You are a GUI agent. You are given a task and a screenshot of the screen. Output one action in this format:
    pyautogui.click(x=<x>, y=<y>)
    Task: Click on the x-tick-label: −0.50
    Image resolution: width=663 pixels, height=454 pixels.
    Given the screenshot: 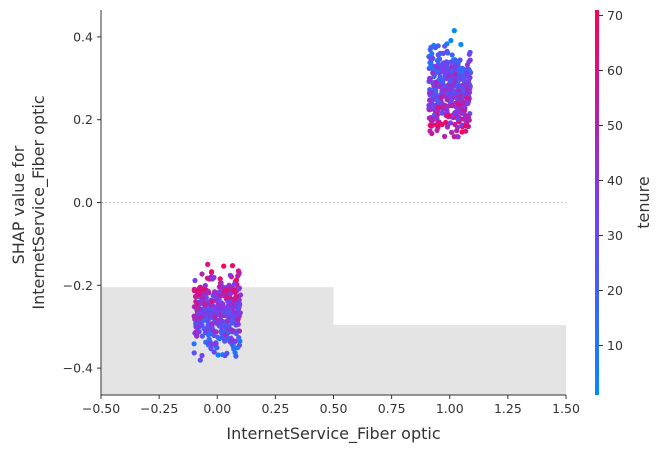 What is the action you would take?
    pyautogui.click(x=101, y=408)
    